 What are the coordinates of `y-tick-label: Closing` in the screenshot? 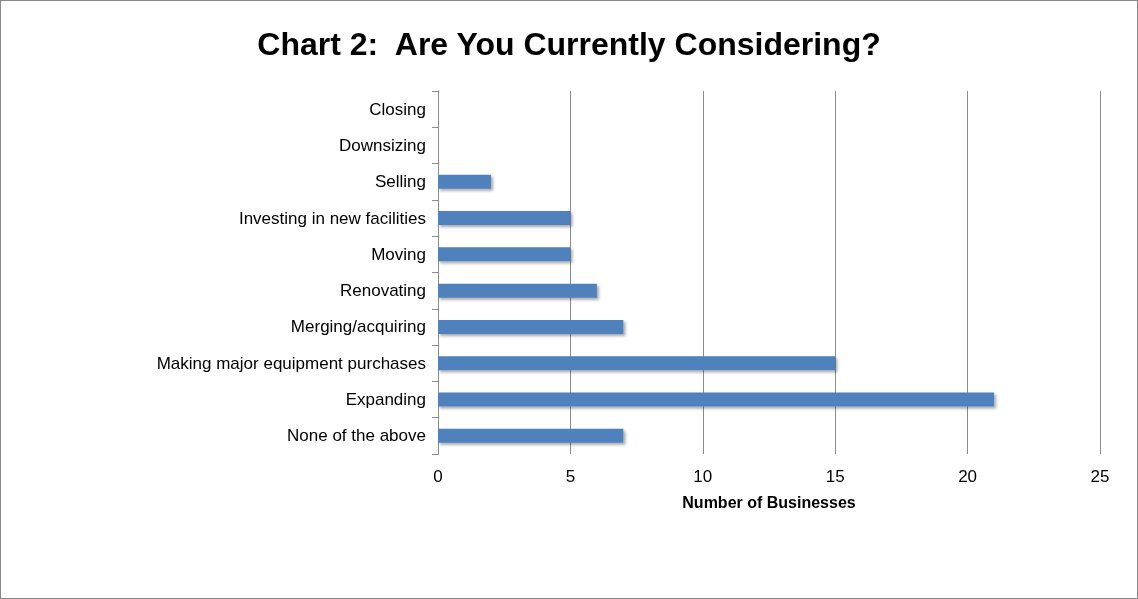 It's located at (397, 109).